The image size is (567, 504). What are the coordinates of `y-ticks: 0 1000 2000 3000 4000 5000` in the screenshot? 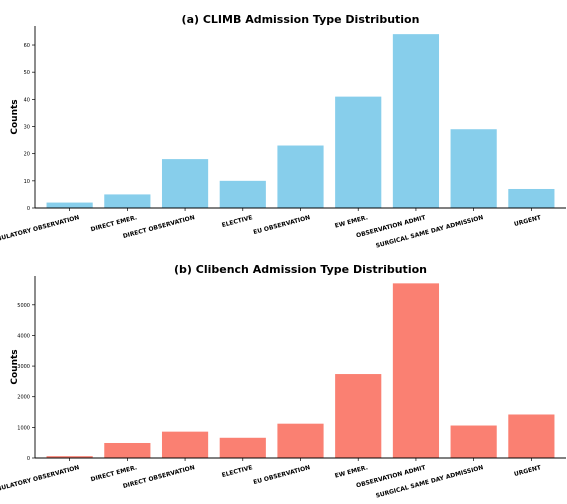 It's located at (26, 382).